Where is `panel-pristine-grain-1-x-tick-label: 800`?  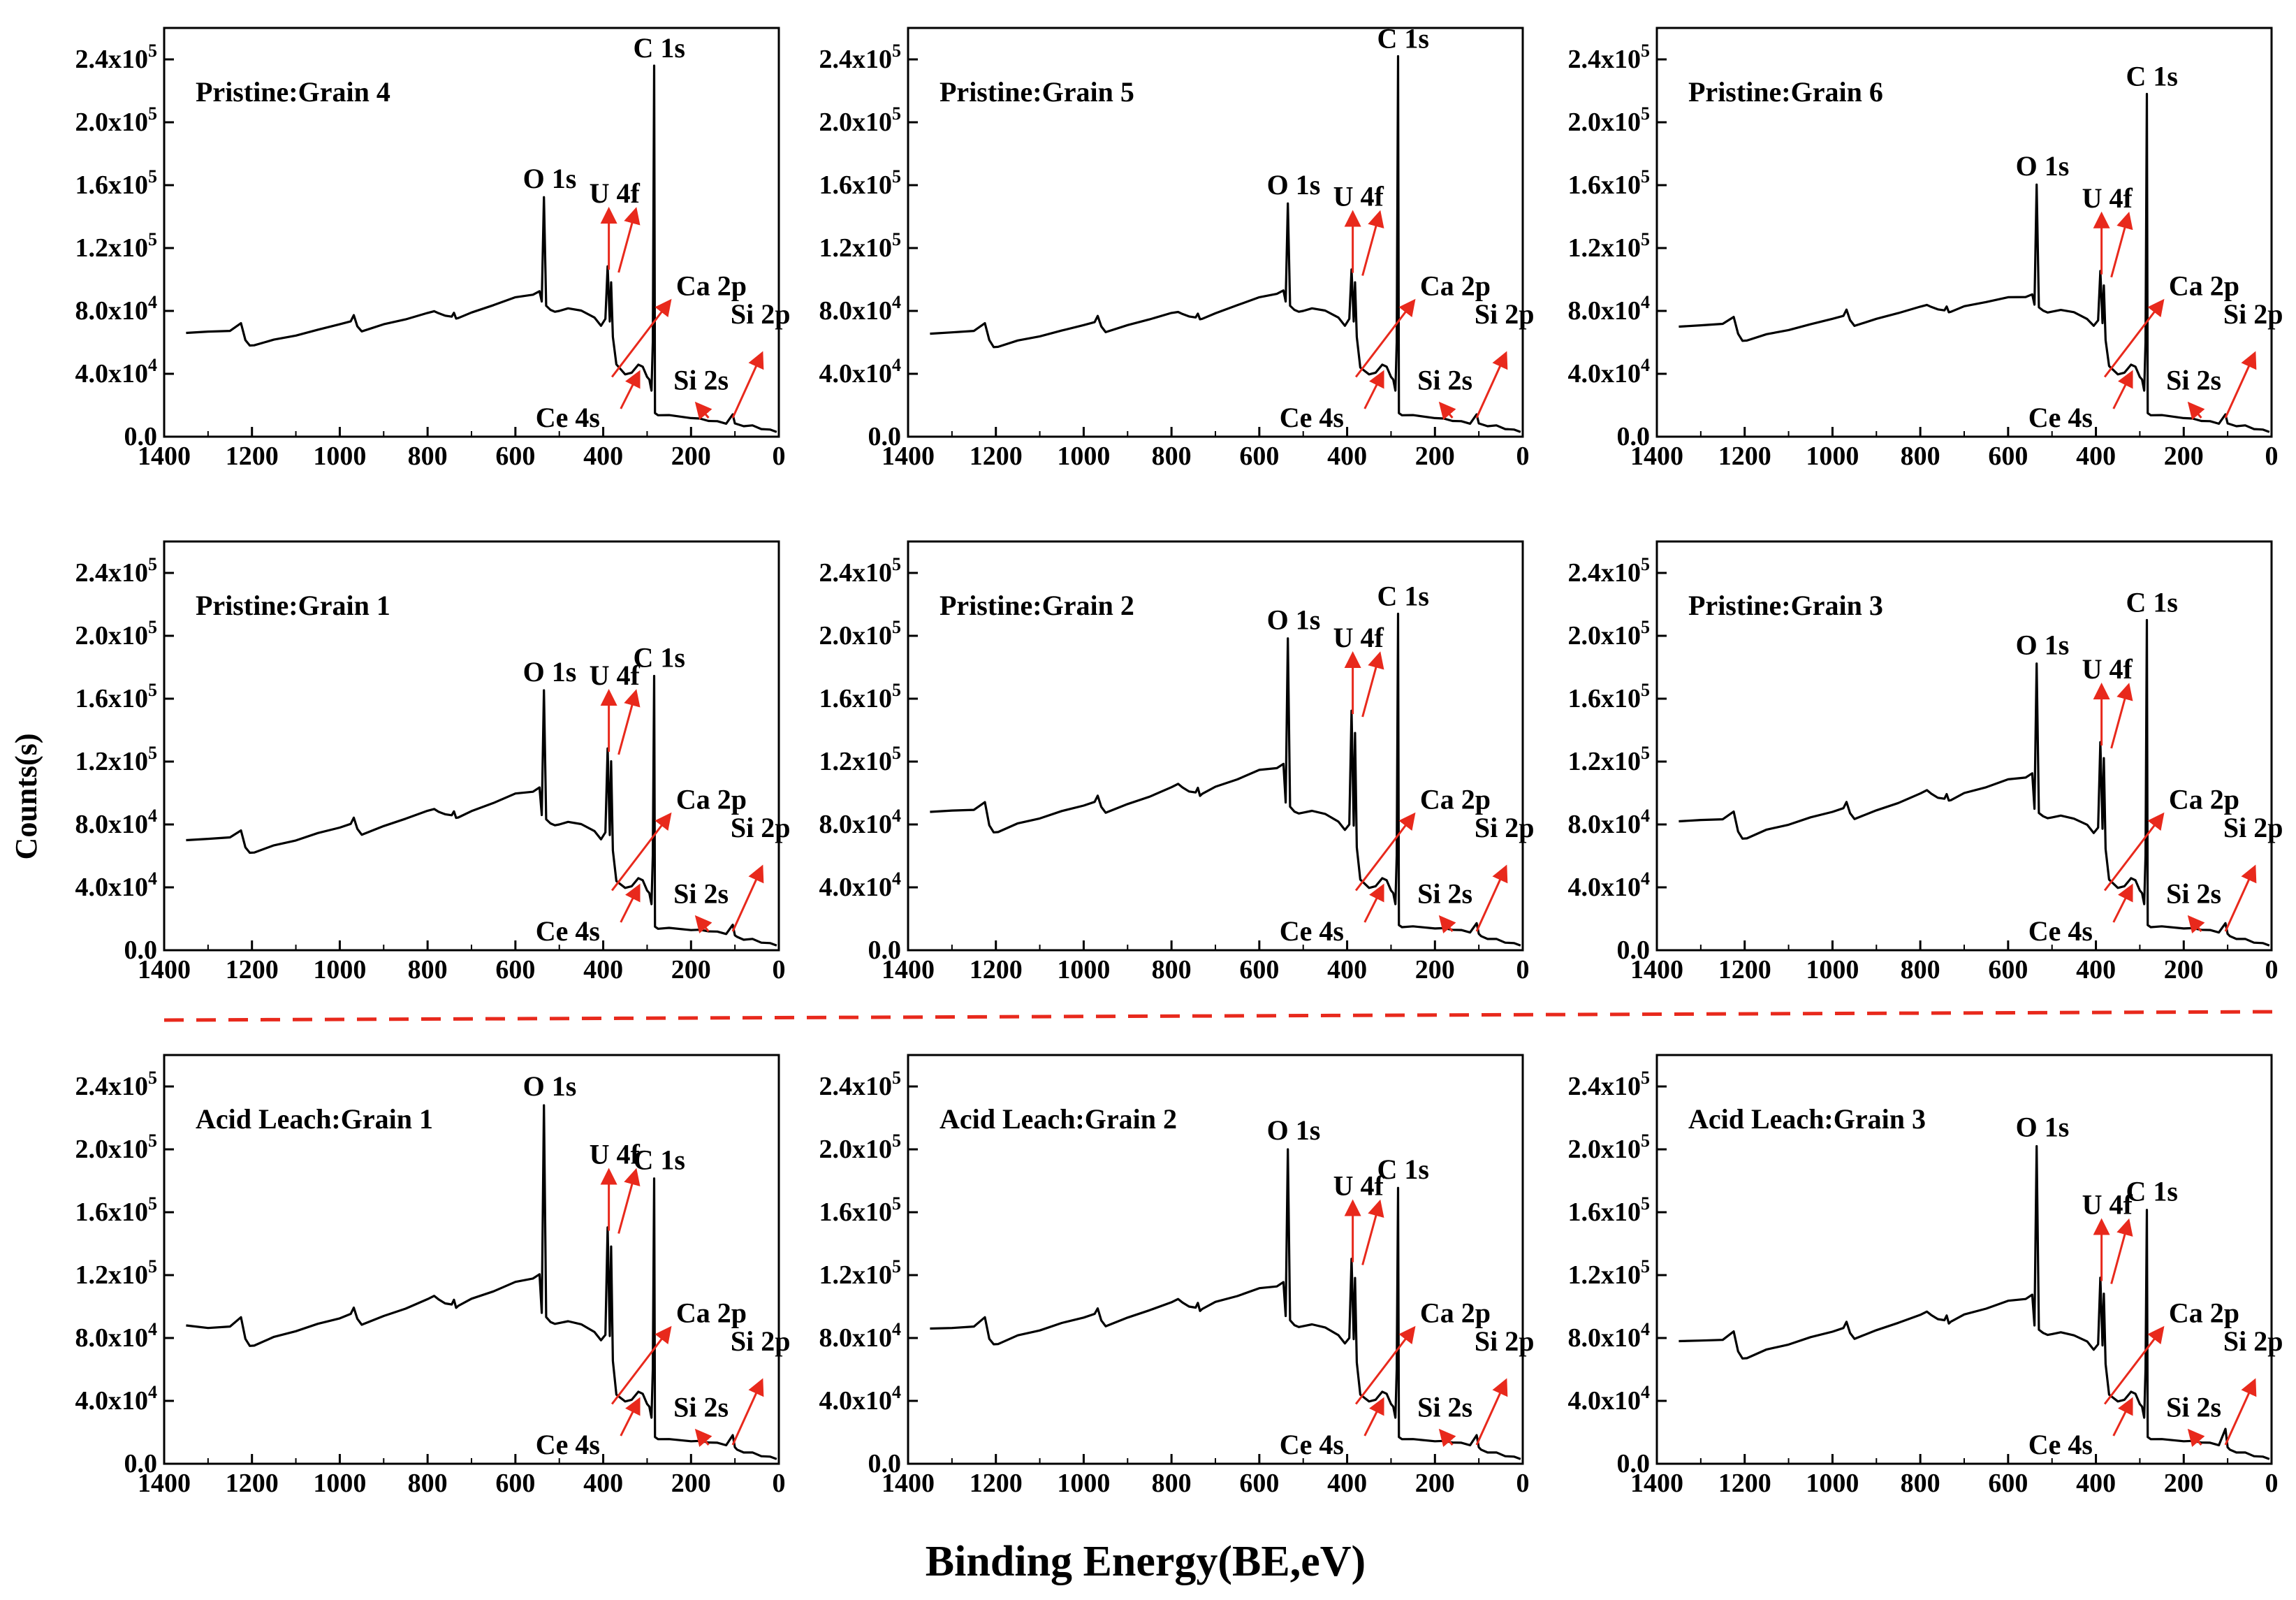 panel-pristine-grain-1-x-tick-label: 800 is located at coordinates (428, 969).